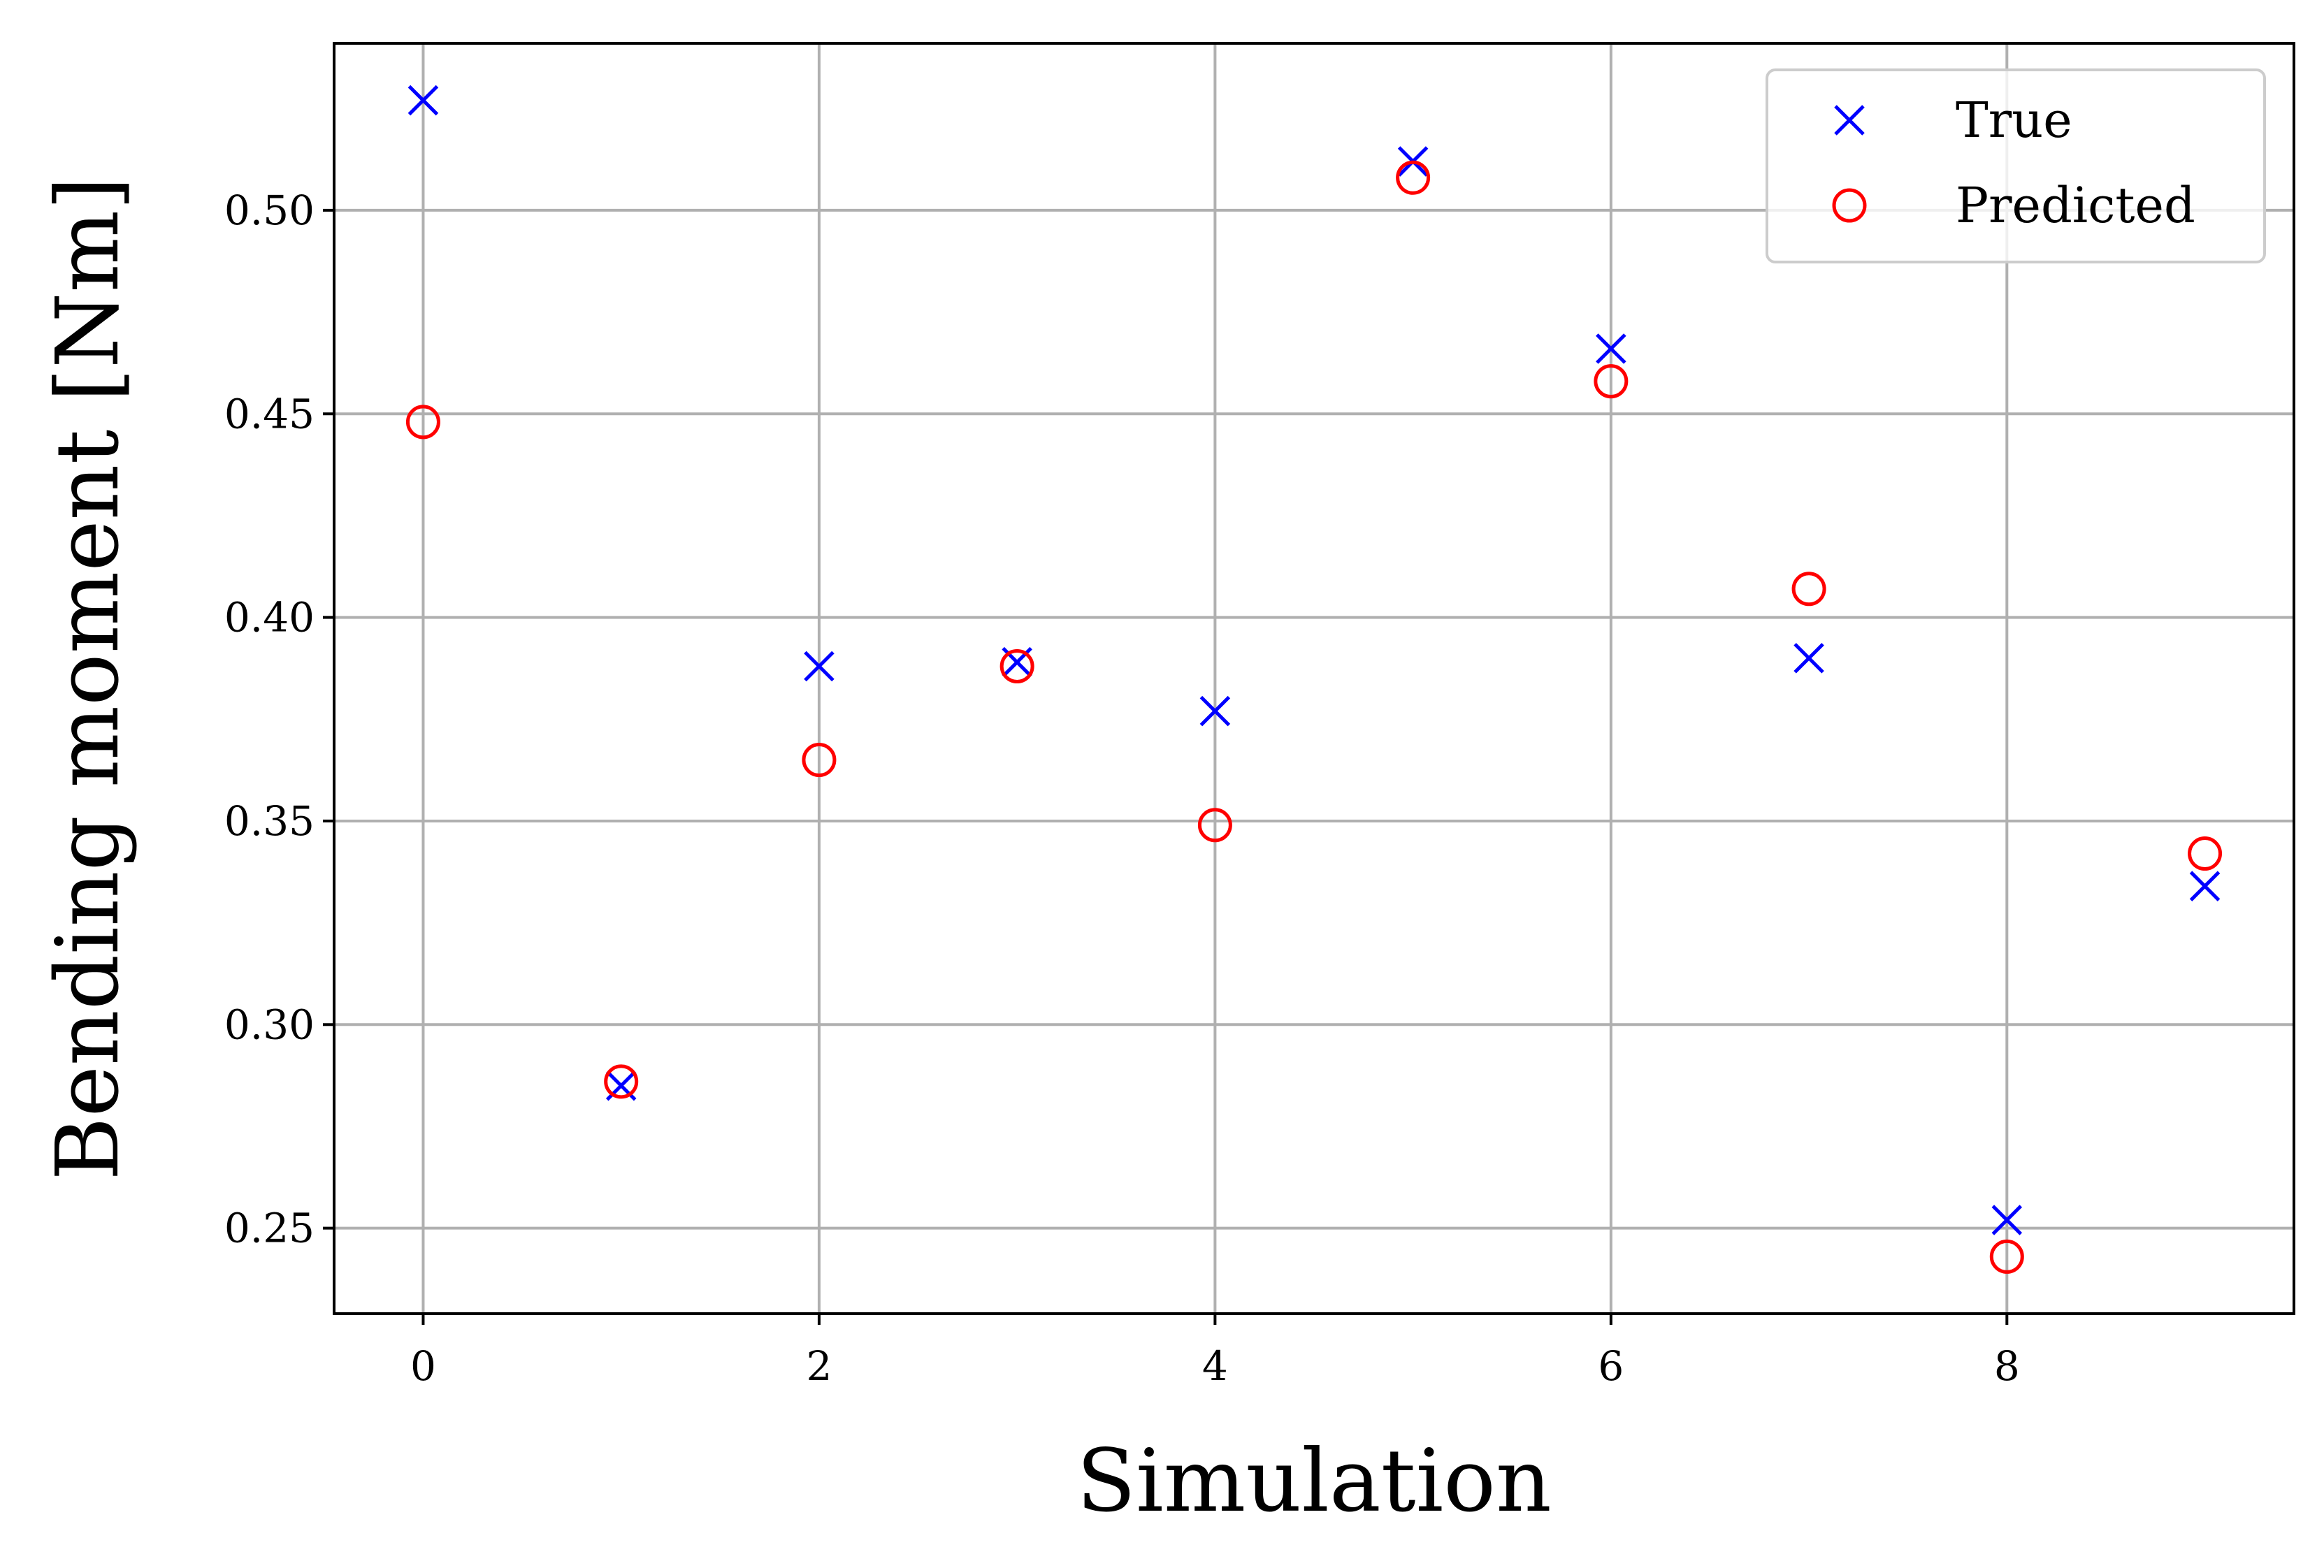 The width and height of the screenshot is (2324, 1568). Describe the element at coordinates (1849, 120) in the screenshot. I see `legend-marker-true` at that location.